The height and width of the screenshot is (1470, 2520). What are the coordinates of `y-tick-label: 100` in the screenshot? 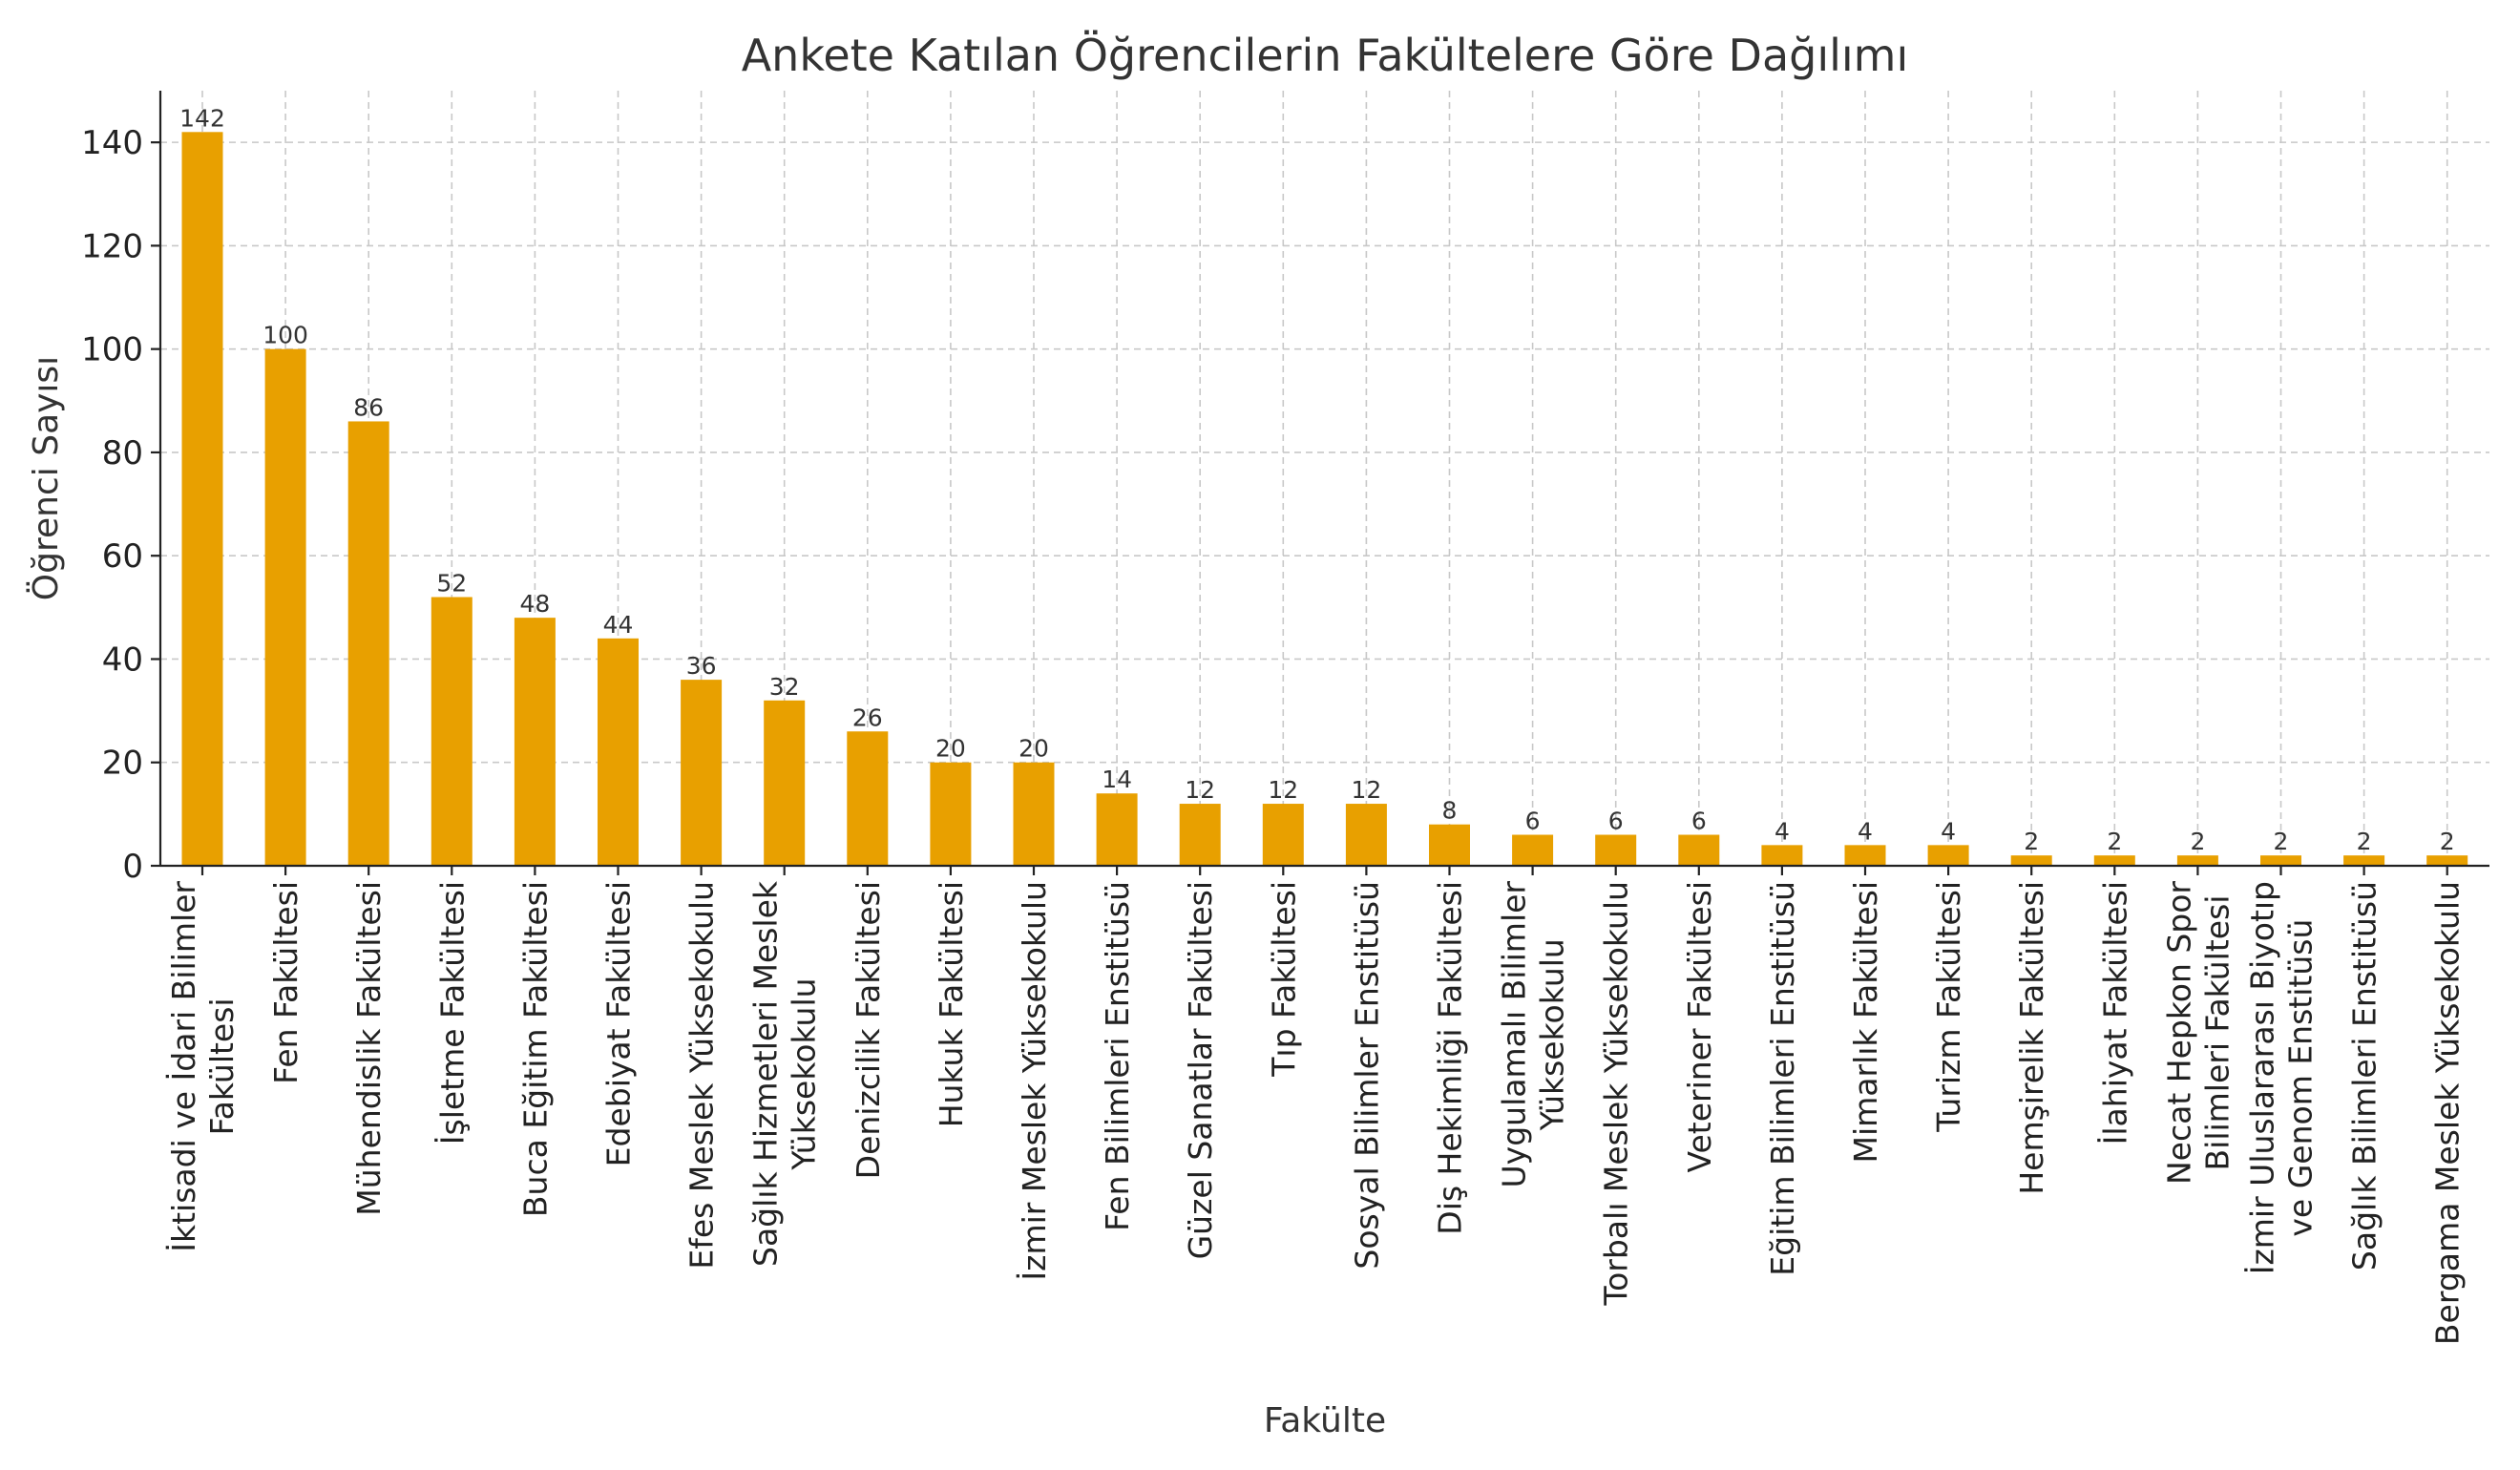 It's located at (112, 350).